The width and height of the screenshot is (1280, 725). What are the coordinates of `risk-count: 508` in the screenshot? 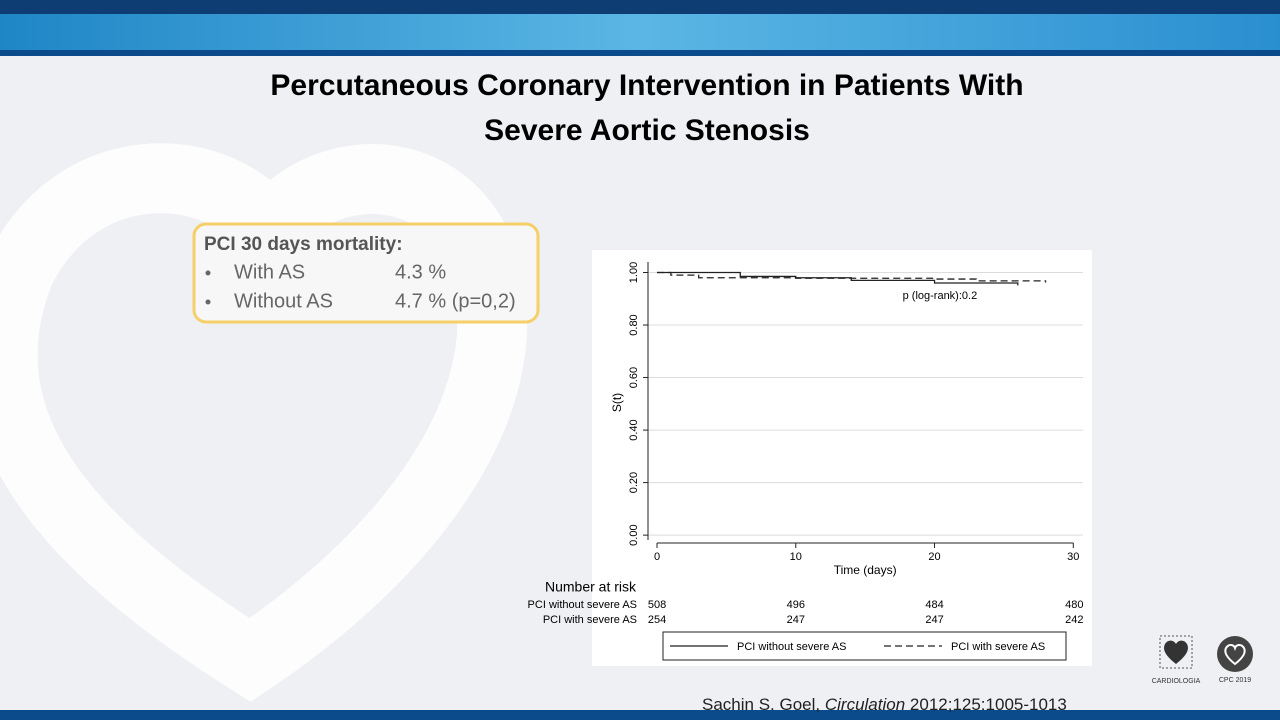 It's located at (657, 605).